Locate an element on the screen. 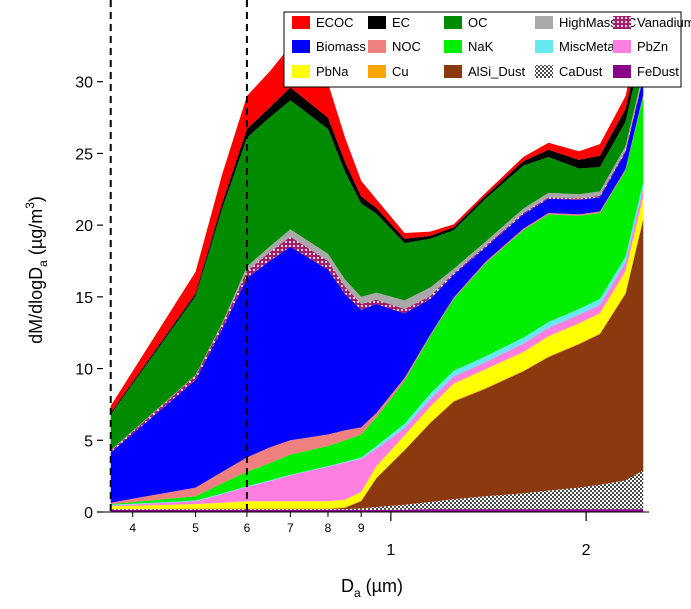 This screenshot has height=609, width=691. legend-label-alsi-dust: AlSi_Dust is located at coordinates (496, 71).